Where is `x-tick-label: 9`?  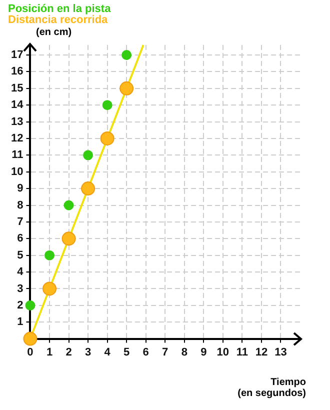 x-tick-label: 9 is located at coordinates (203, 352).